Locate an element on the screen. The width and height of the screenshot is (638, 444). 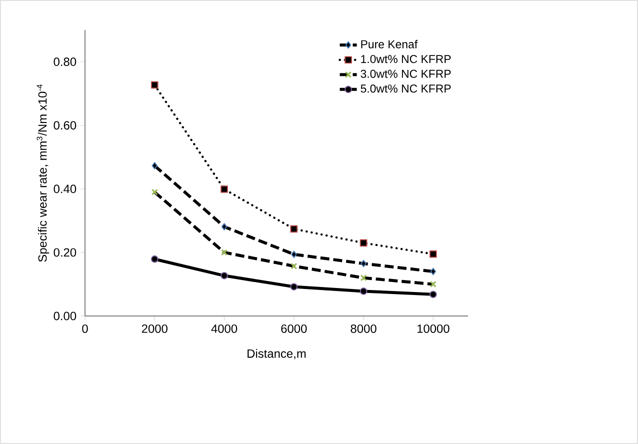
y-tick-label: 0.00 is located at coordinates (65, 316).